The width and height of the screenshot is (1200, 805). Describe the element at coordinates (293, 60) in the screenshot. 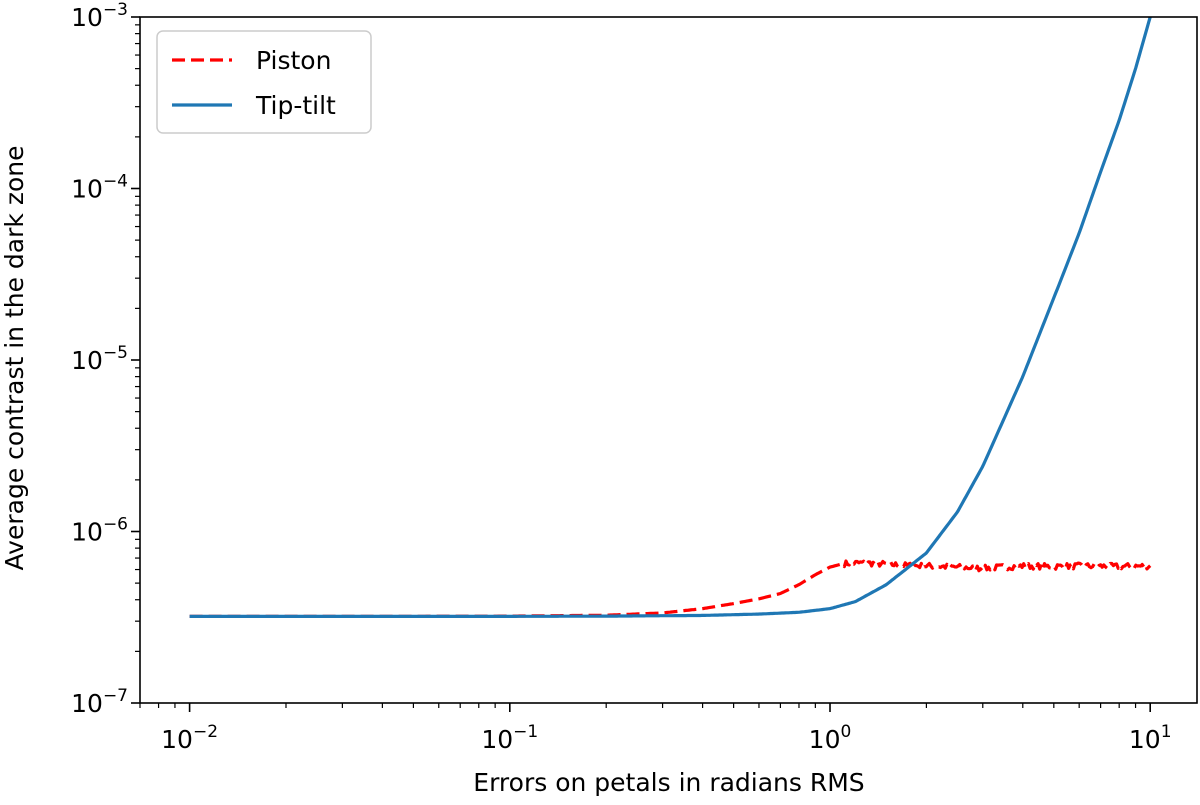

I see `legend-label-piston: Piston` at that location.